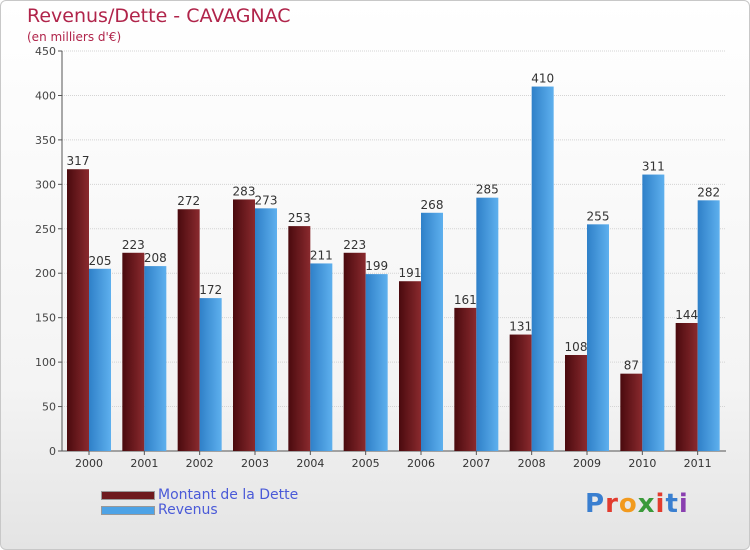 The image size is (750, 550). Describe the element at coordinates (200, 463) in the screenshot. I see `x-tick-label: 2002` at that location.